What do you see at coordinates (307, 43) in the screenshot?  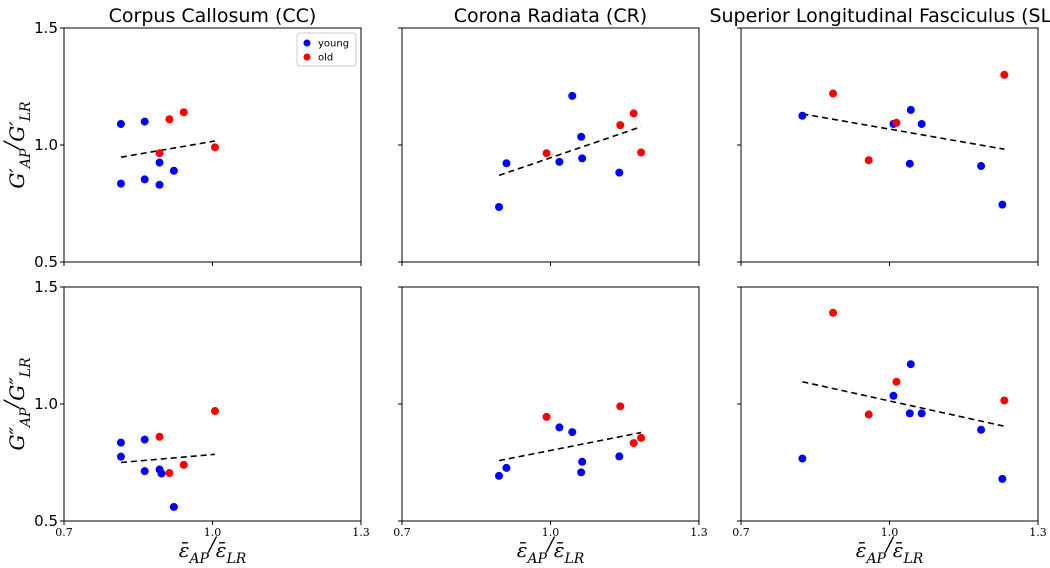 I see `legend-marker-young` at bounding box center [307, 43].